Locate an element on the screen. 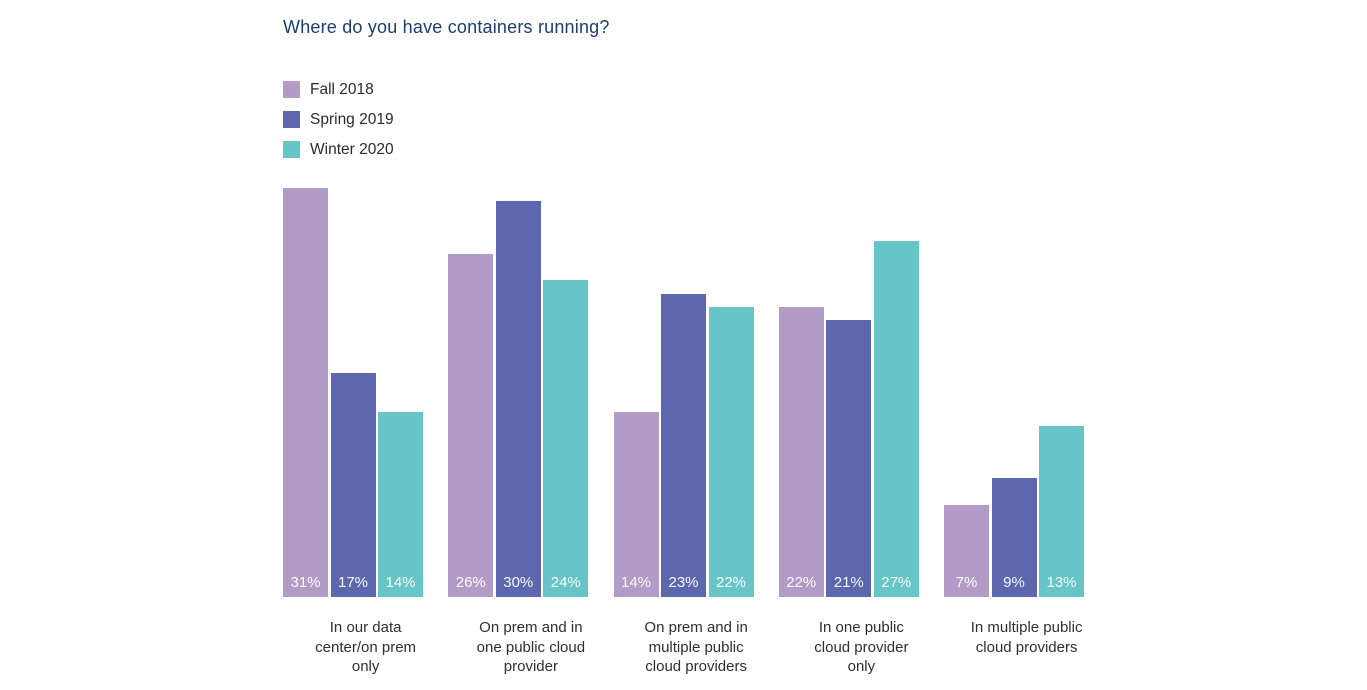 The image size is (1367, 690). category-band: 7% 9% 13% In multiple public cloud providers is located at coordinates (1026, 432).